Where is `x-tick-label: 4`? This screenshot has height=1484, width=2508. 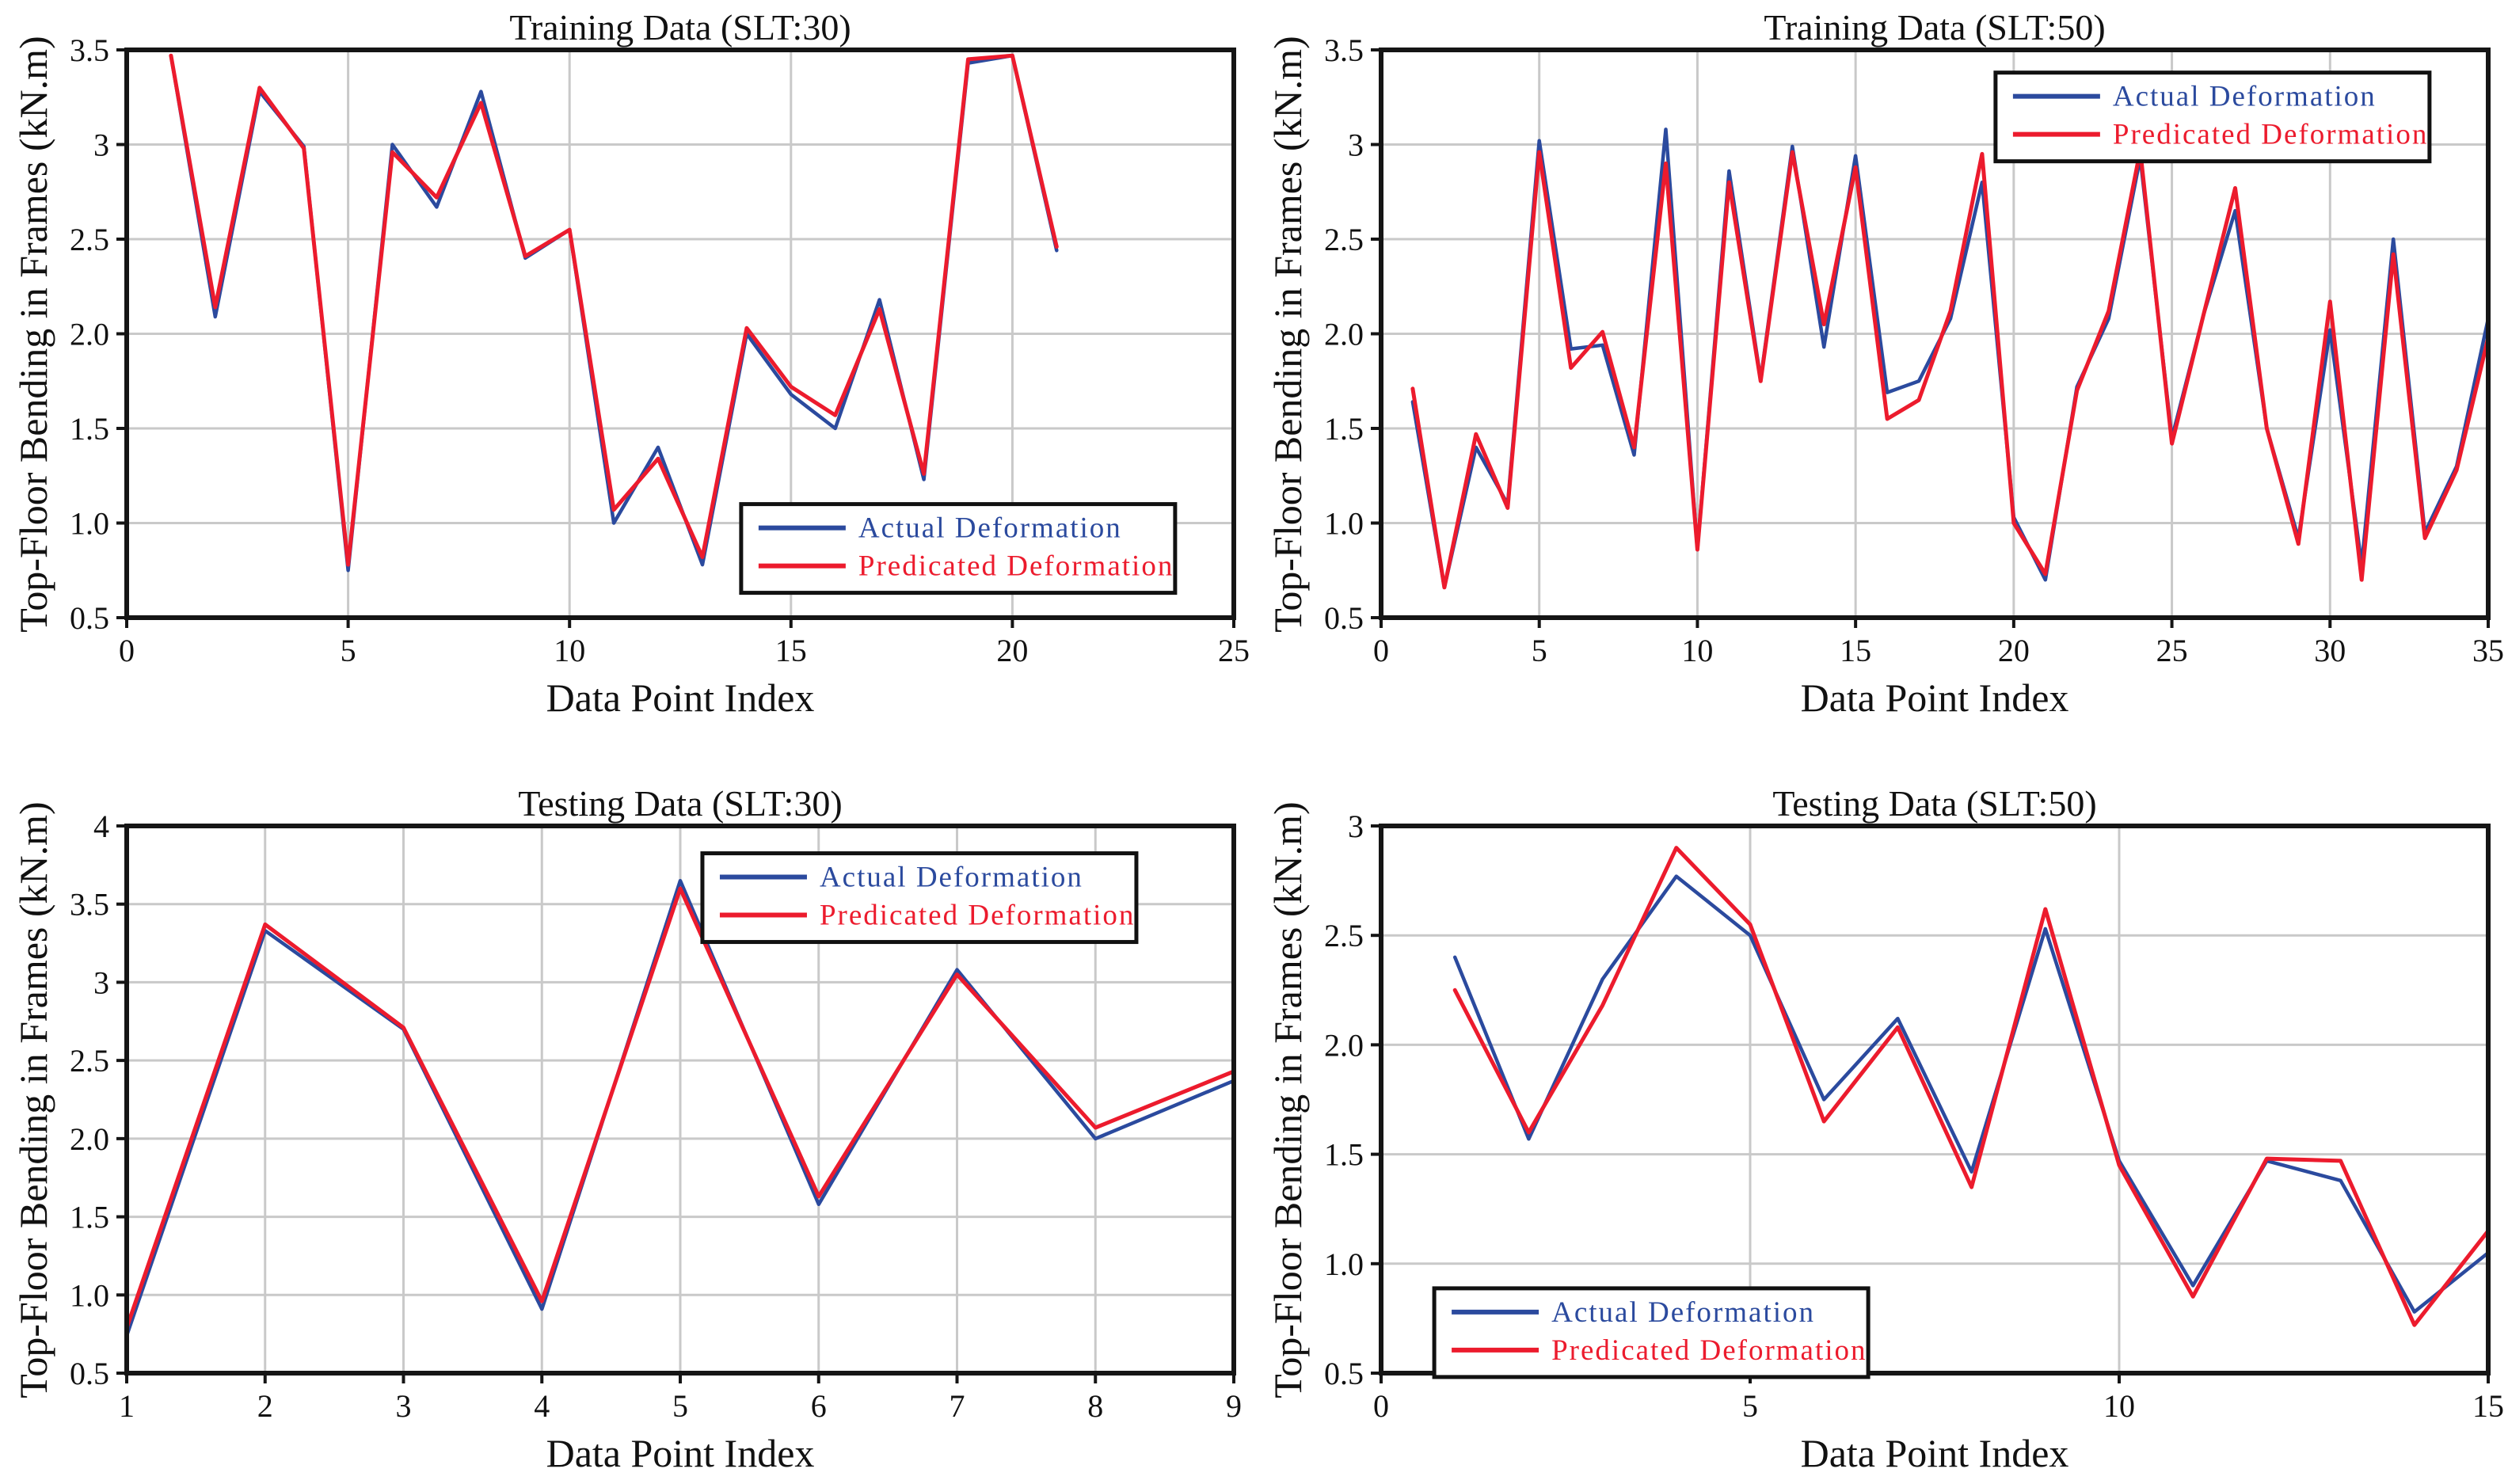
x-tick-label: 4 is located at coordinates (542, 1406).